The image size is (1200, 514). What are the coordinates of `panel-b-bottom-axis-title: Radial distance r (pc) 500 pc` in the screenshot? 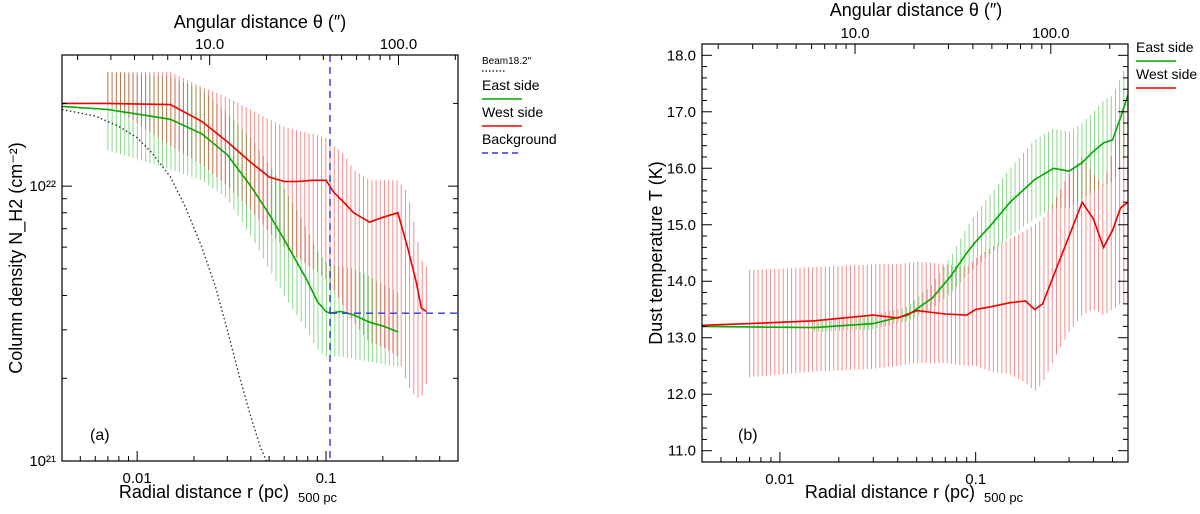 It's located at (914, 493).